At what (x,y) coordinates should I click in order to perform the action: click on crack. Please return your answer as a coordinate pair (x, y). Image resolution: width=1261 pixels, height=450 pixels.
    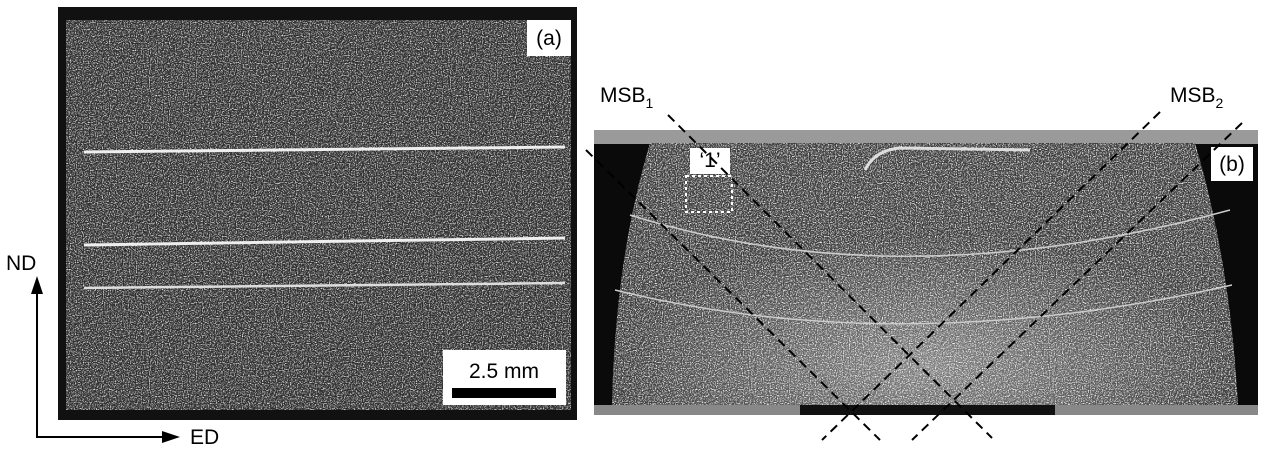
    Looking at the image, I should click on (947, 158).